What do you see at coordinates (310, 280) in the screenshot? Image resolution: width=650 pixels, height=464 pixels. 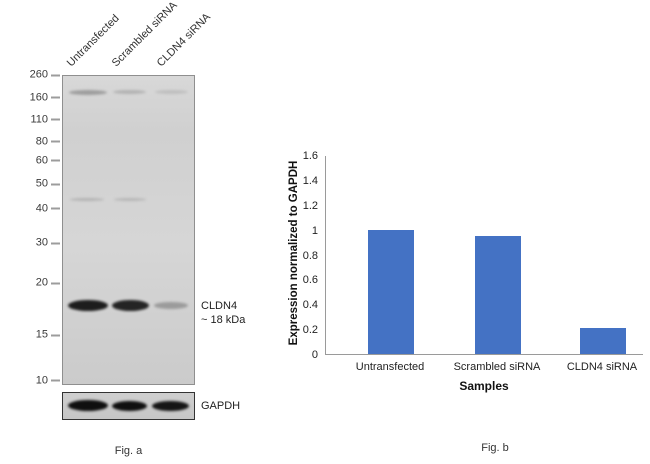 I see `y-tick-label: 0.6` at bounding box center [310, 280].